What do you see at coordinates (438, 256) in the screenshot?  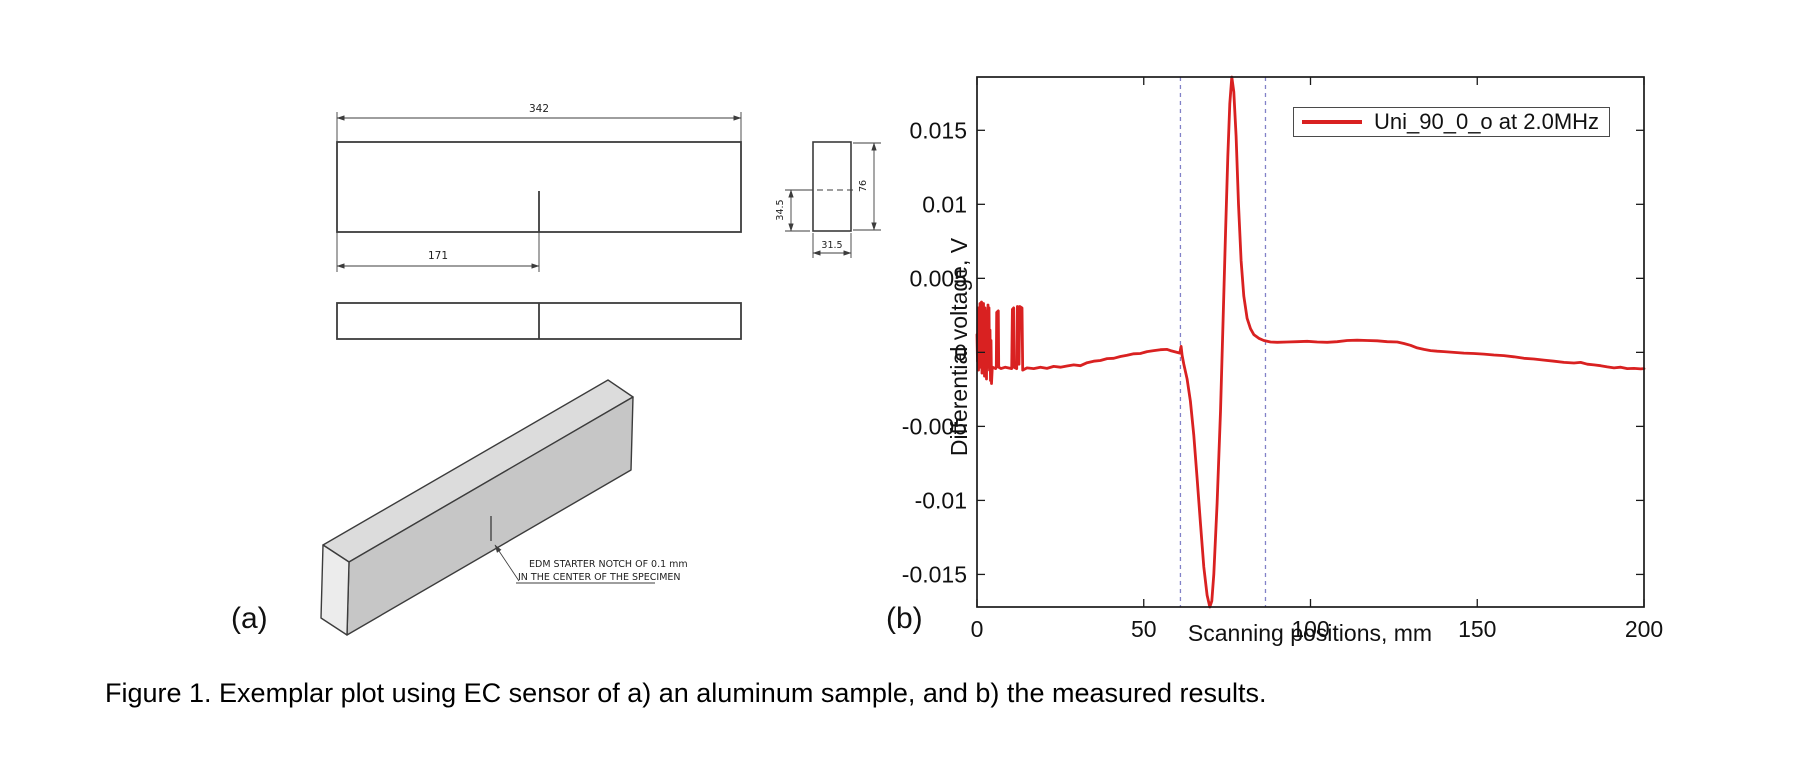 I see `dim-171: 171` at bounding box center [438, 256].